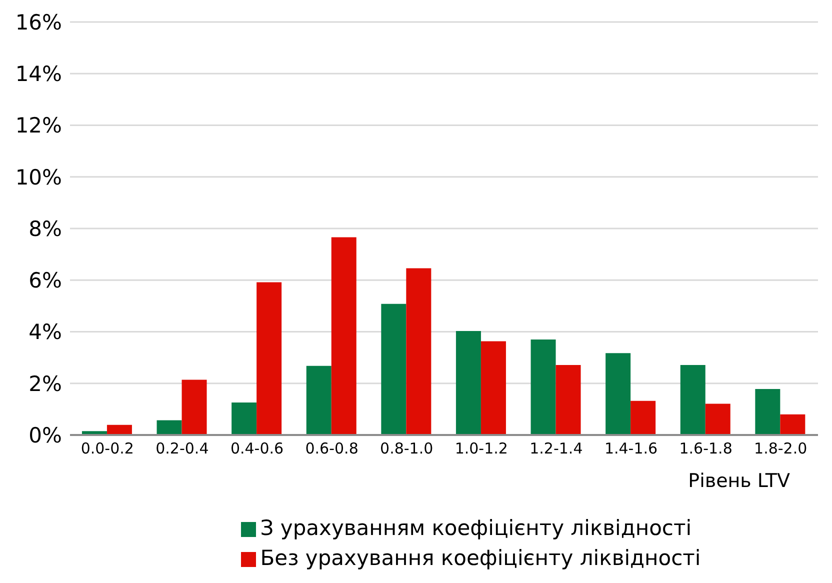  Describe the element at coordinates (45, 332) in the screenshot. I see `y-tick-label: 4%` at that location.